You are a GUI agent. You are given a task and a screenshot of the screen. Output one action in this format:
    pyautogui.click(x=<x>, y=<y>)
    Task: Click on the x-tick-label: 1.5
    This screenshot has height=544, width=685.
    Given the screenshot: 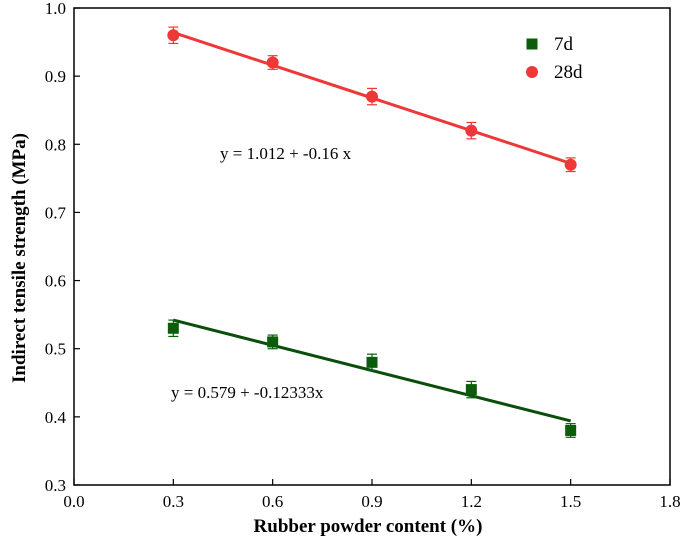 What is the action you would take?
    pyautogui.click(x=570, y=501)
    